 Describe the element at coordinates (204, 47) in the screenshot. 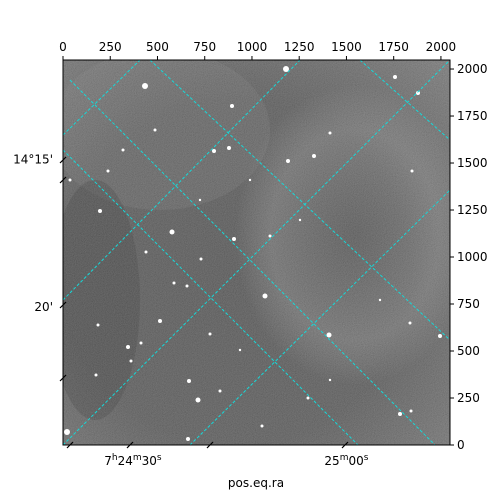

I see `top-tick-label: 750` at that location.